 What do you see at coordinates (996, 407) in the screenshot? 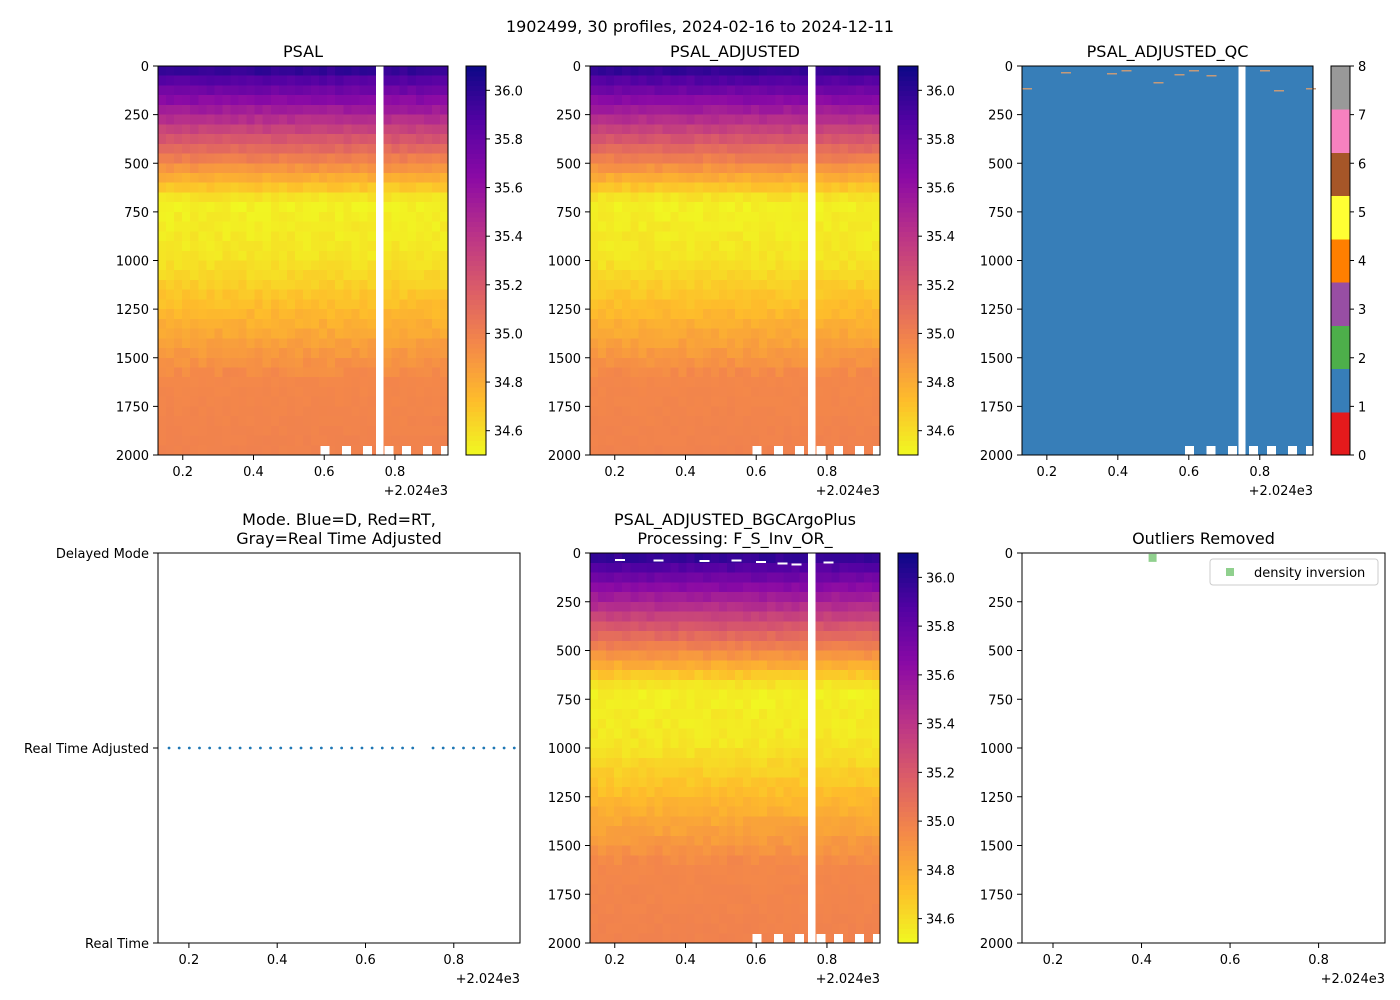
I see `y-tick-label: 1750` at bounding box center [996, 407].